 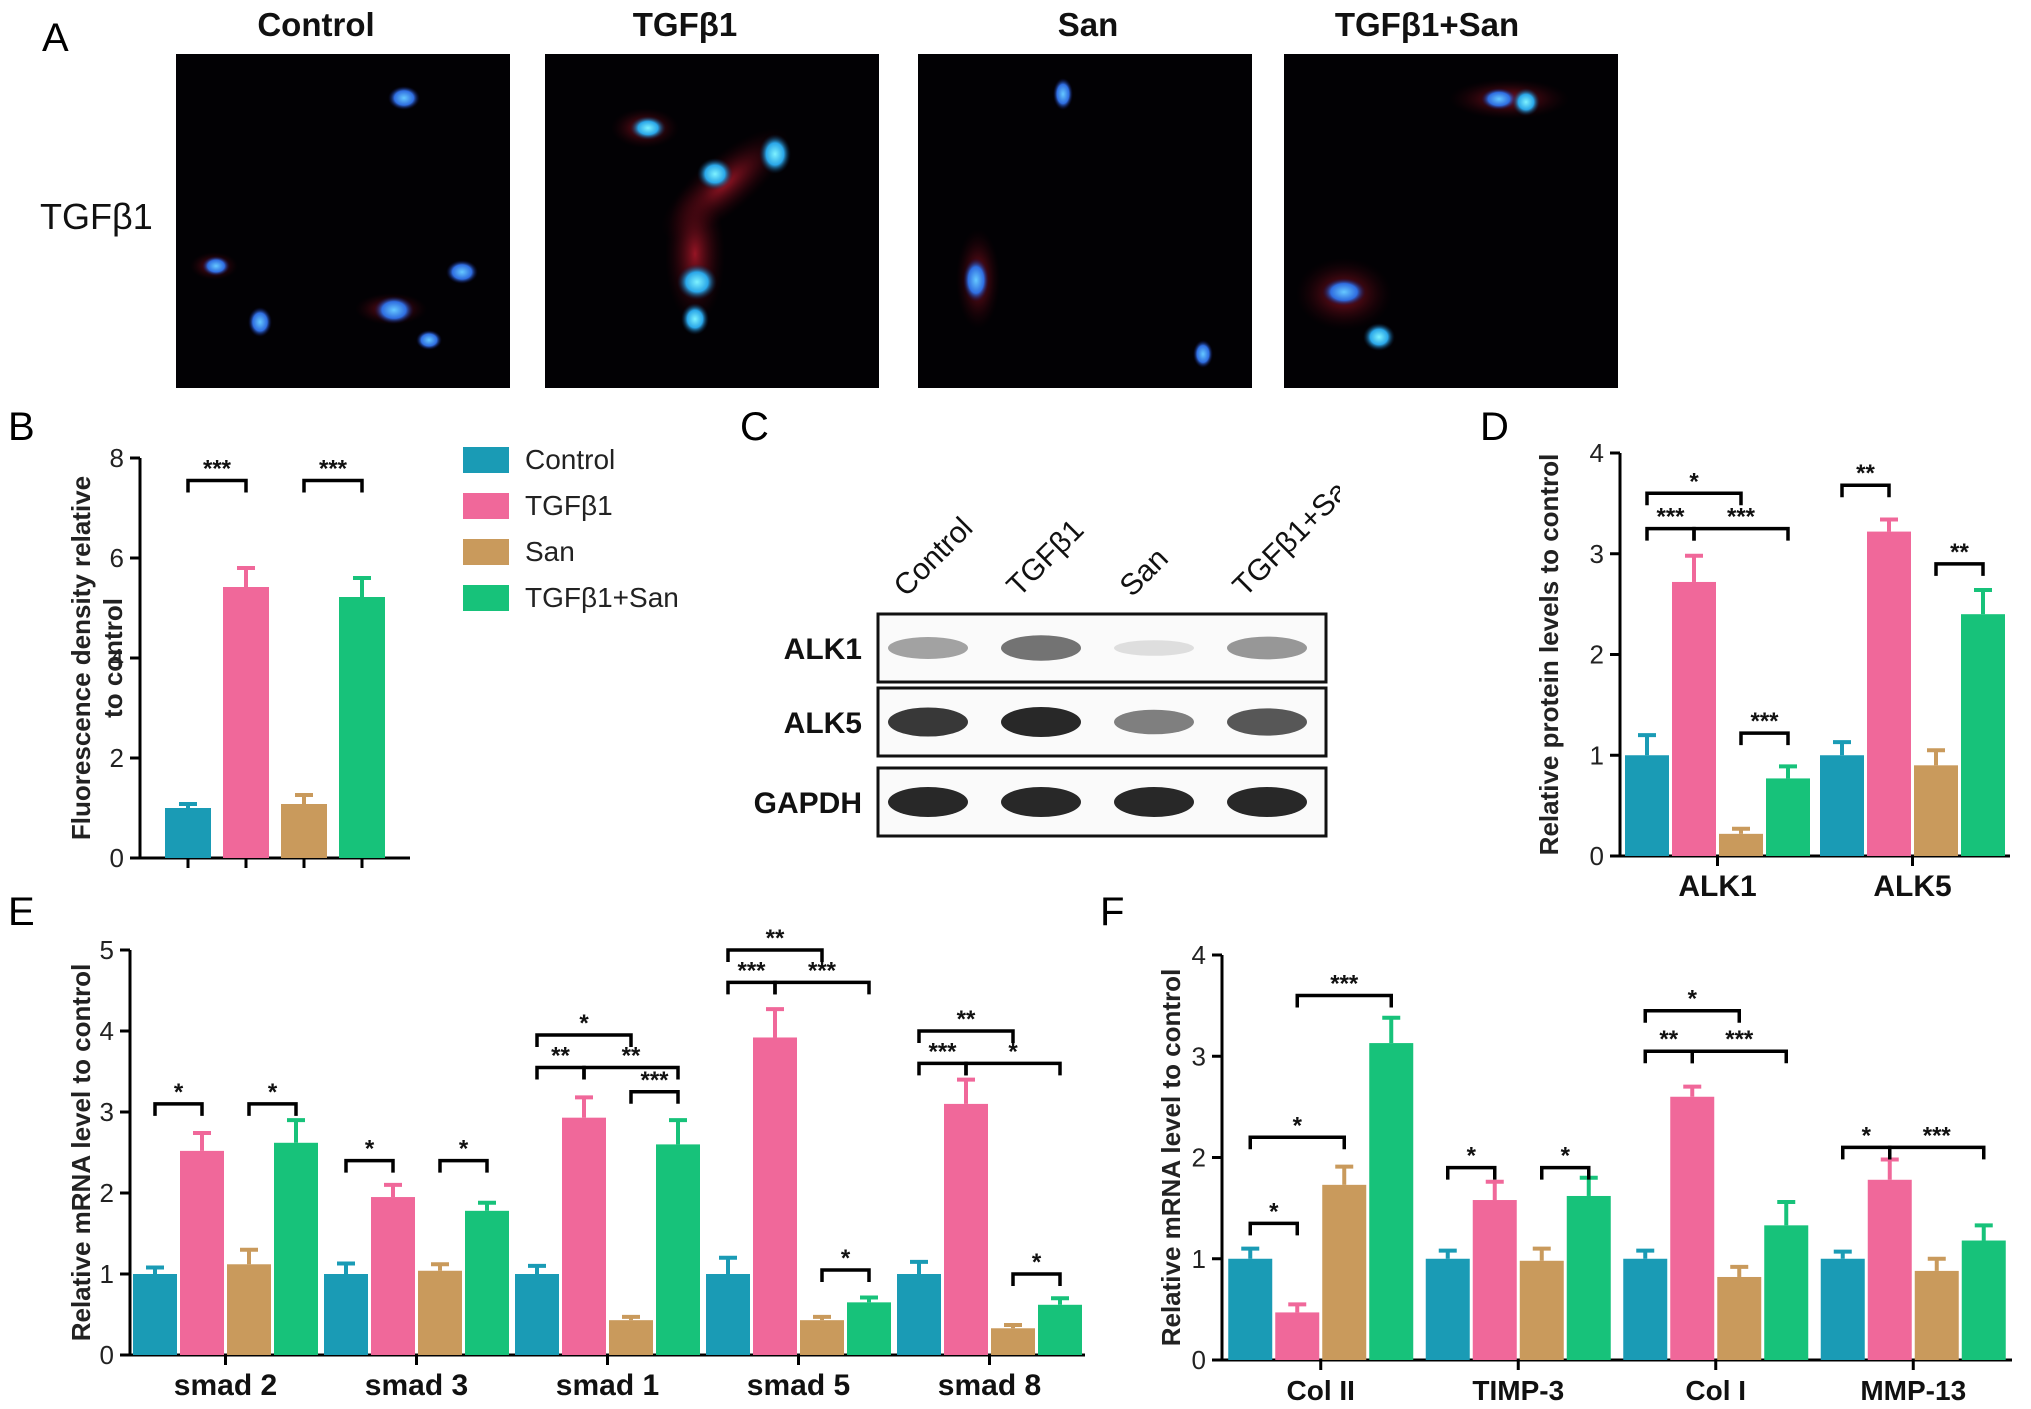 I want to click on x-category-label: smad 2, so click(x=225, y=1385).